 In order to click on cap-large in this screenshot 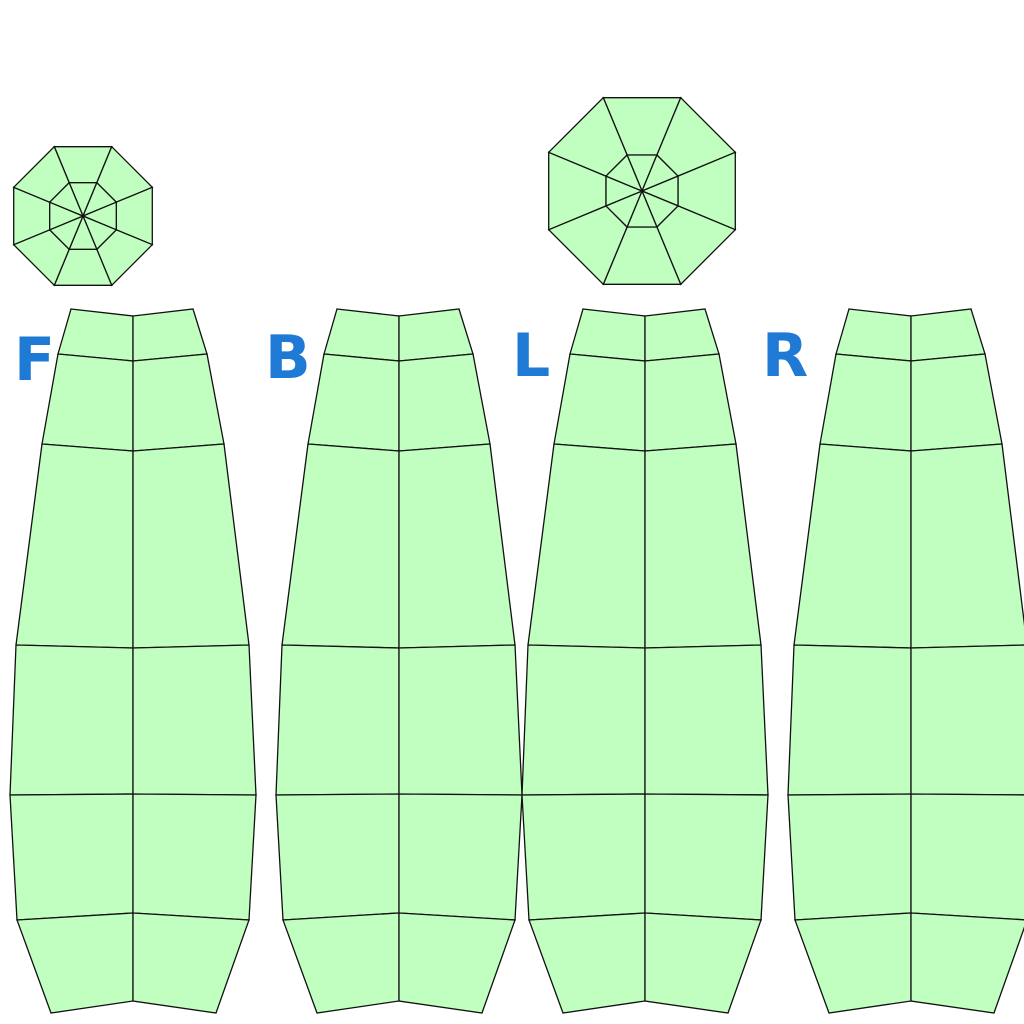, I will do `click(642, 191)`.